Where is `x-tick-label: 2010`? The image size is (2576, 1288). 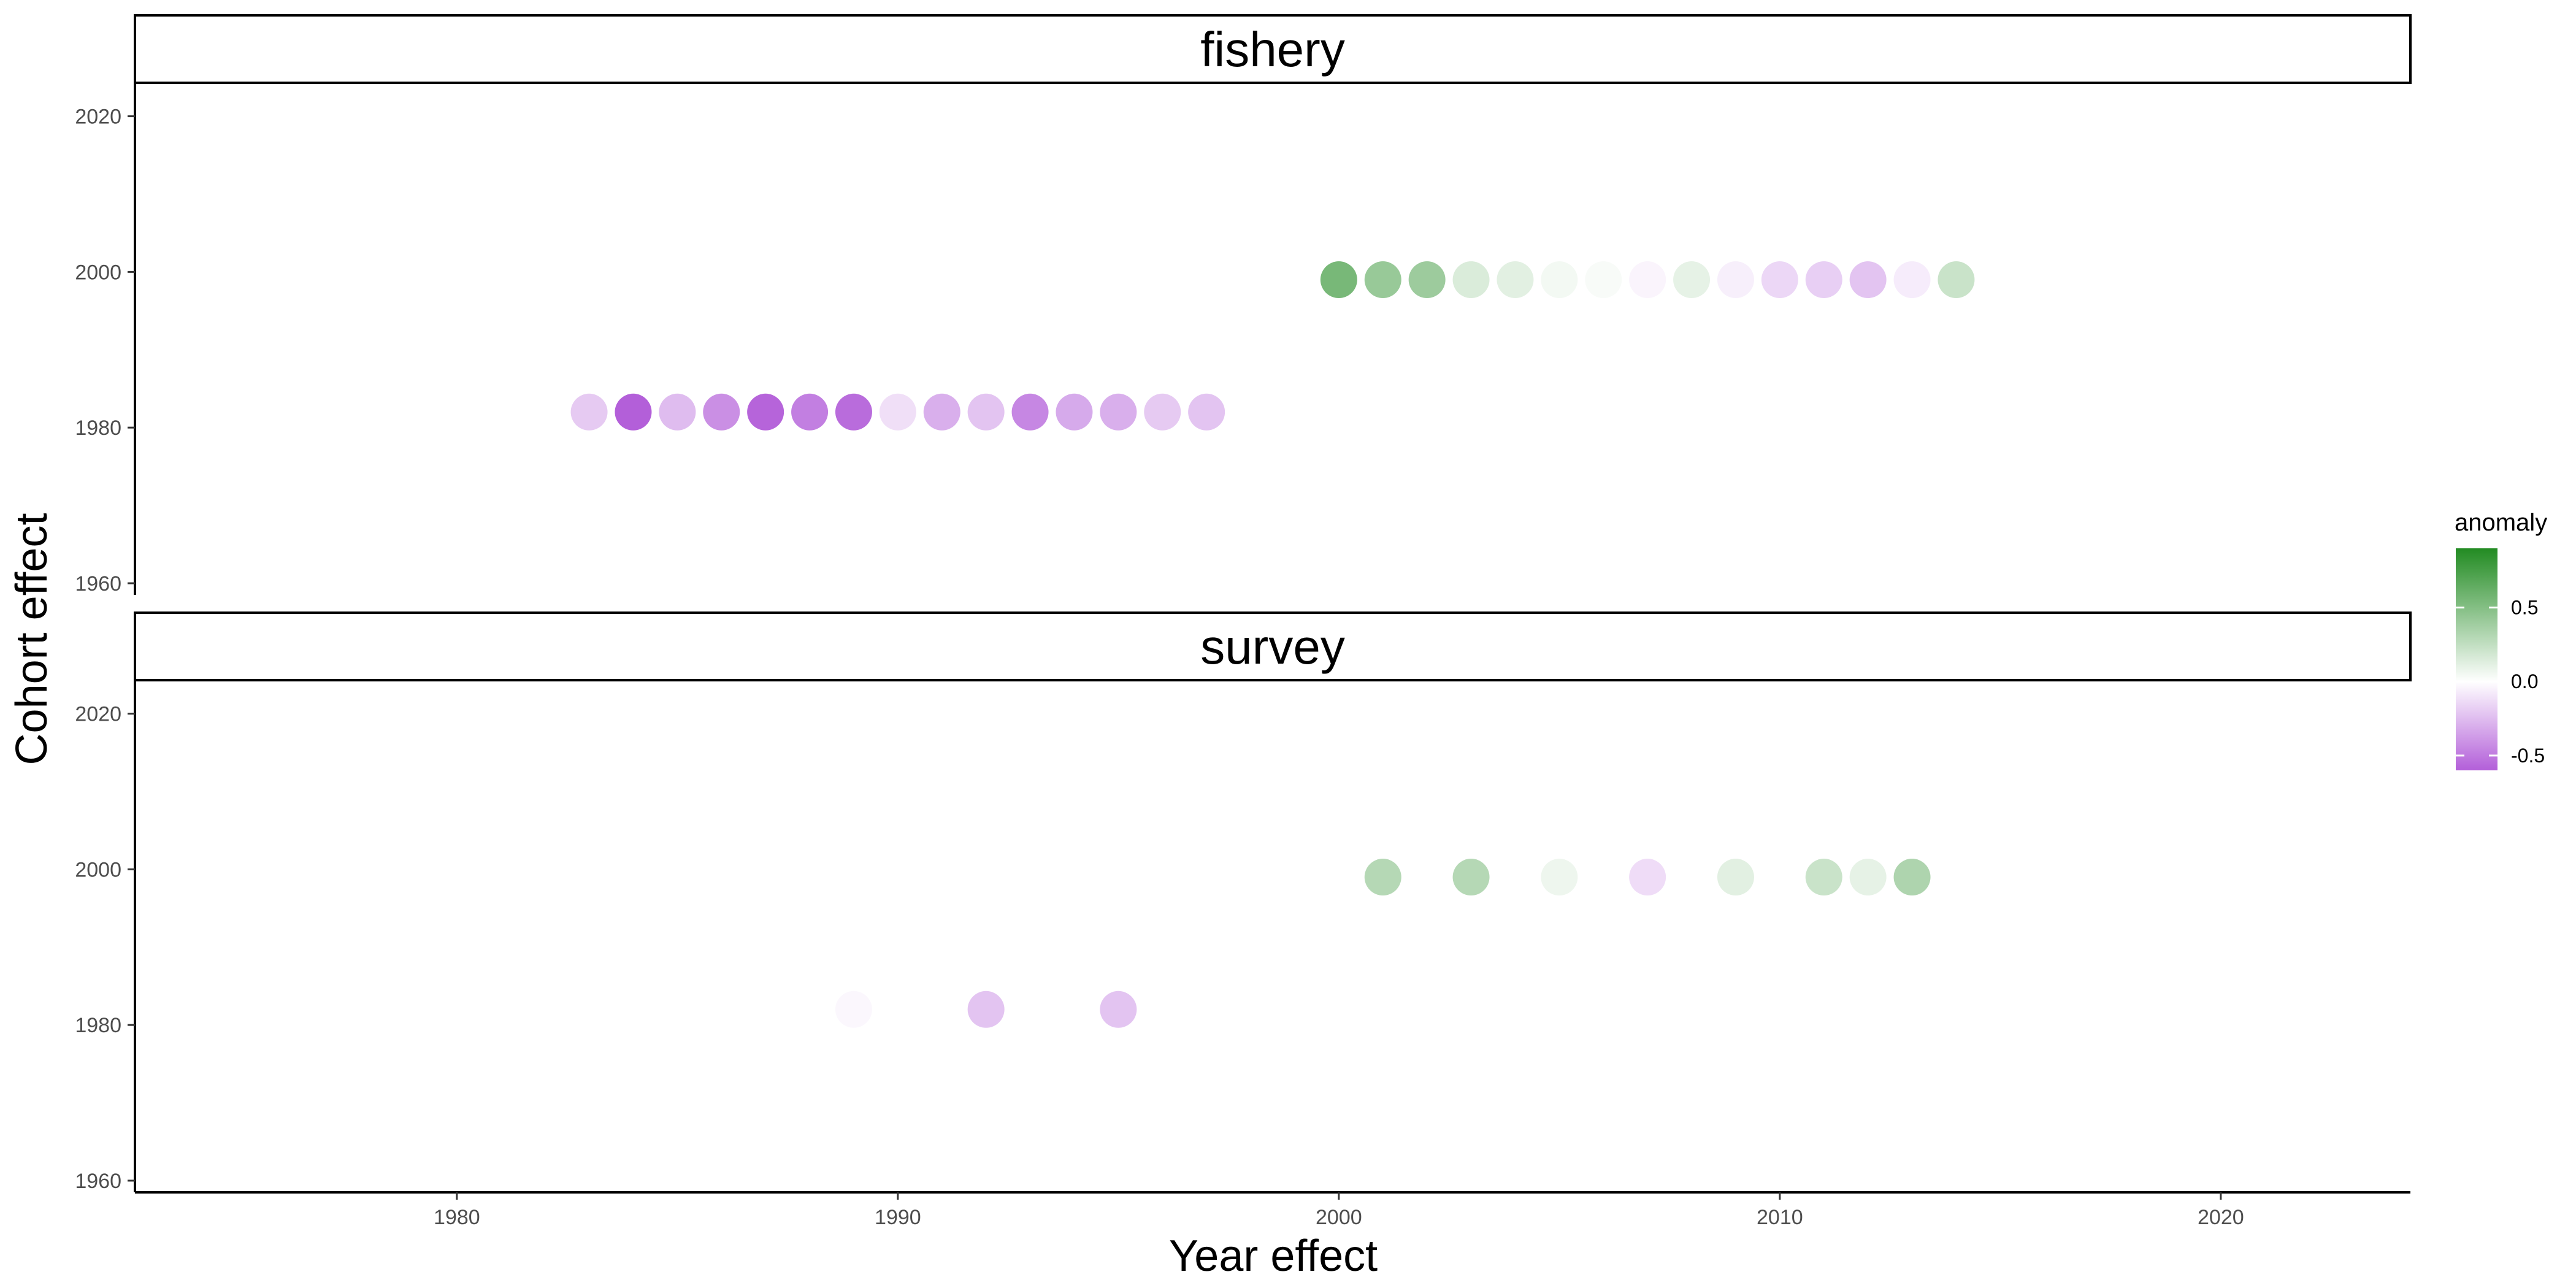 x-tick-label: 2010 is located at coordinates (1780, 1217).